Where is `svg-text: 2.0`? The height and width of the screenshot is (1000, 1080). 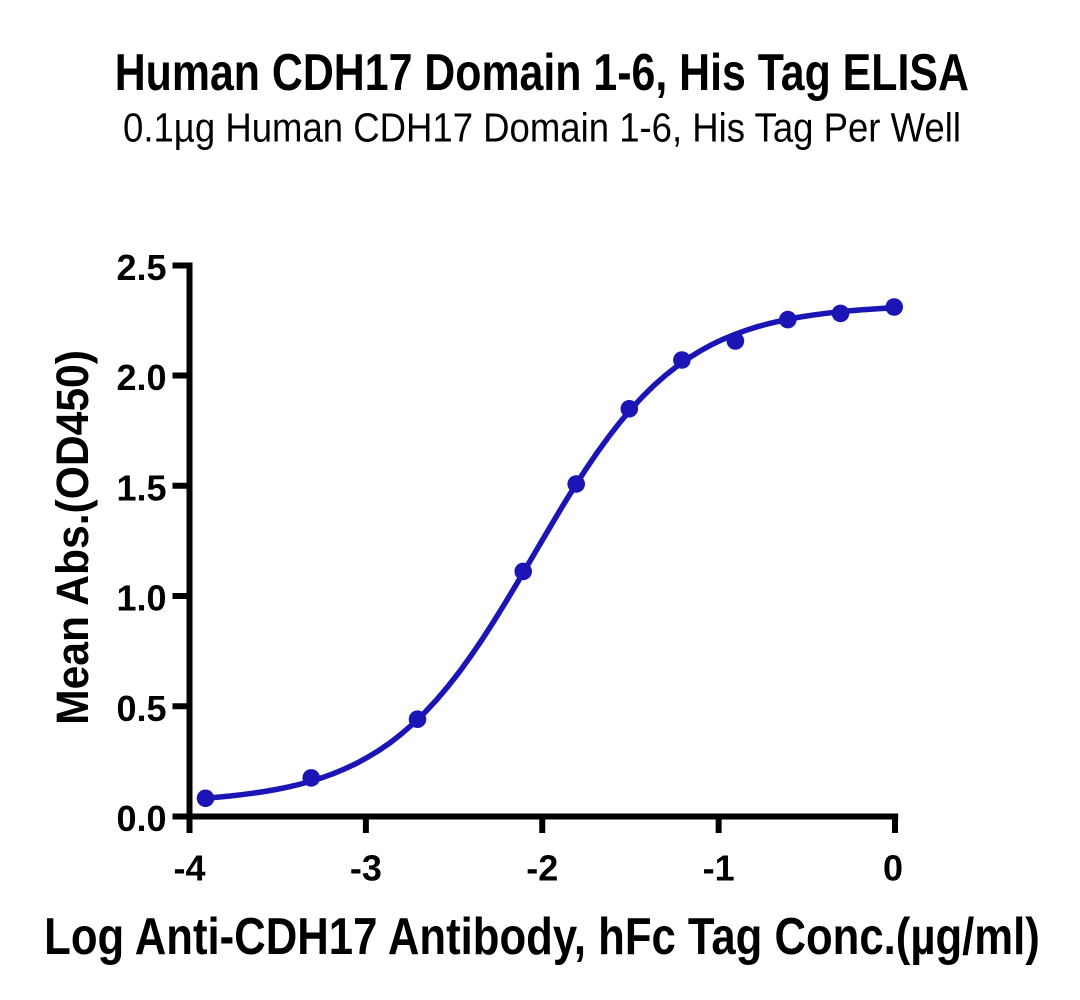 svg-text: 2.0 is located at coordinates (141, 377).